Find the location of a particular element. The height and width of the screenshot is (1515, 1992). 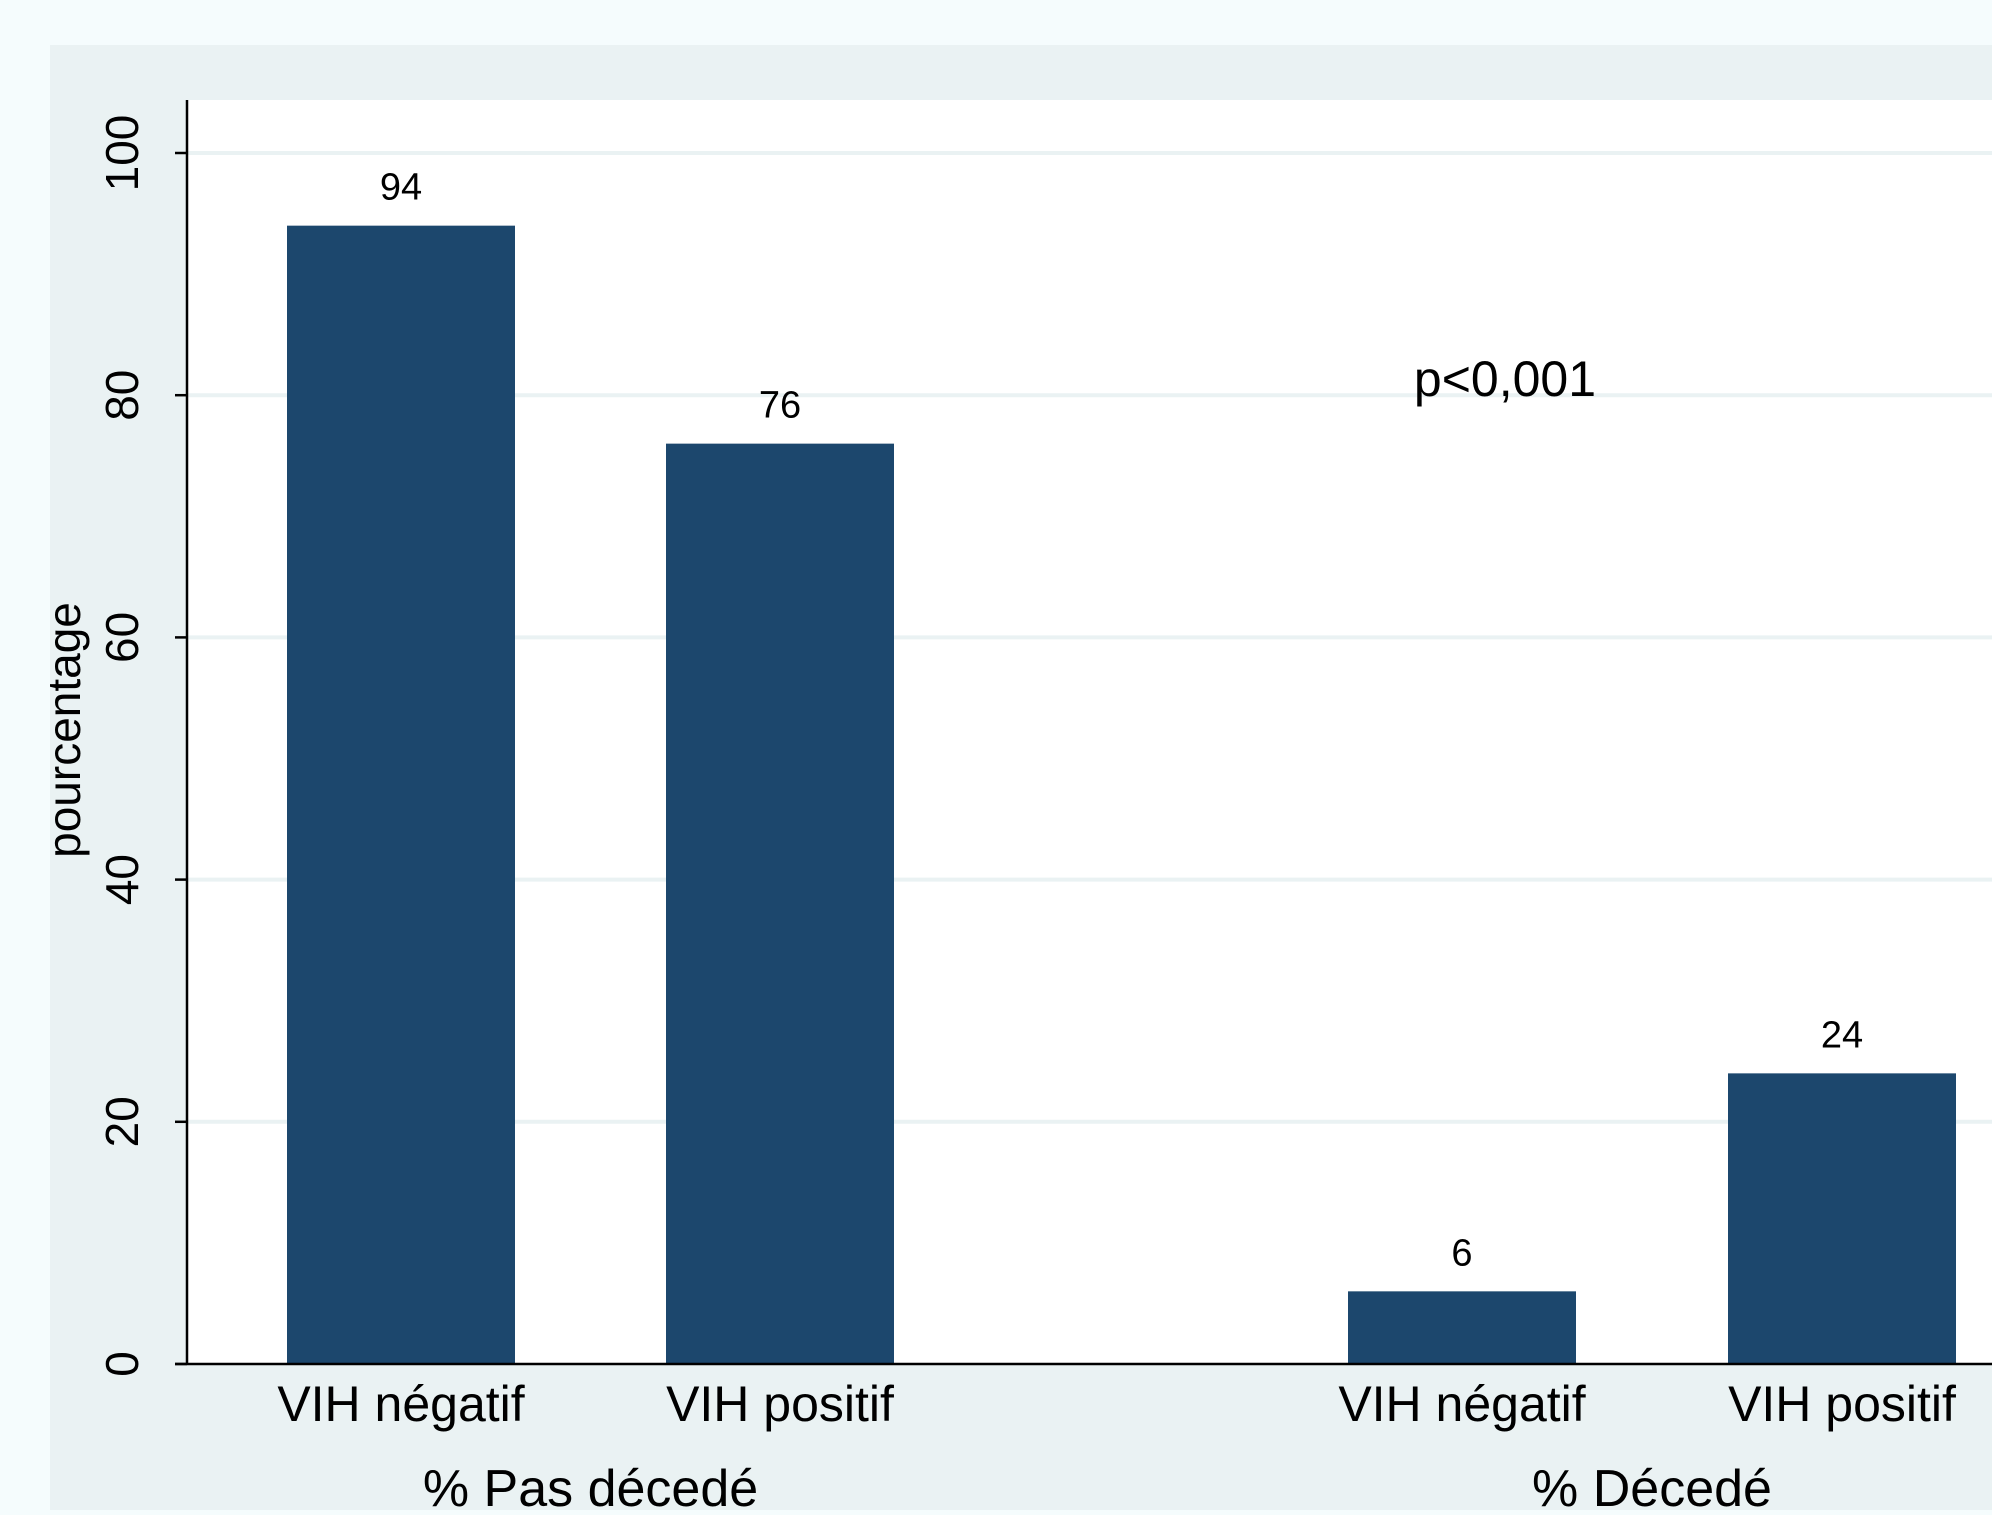

y-tick-label: 60 is located at coordinates (122, 637).